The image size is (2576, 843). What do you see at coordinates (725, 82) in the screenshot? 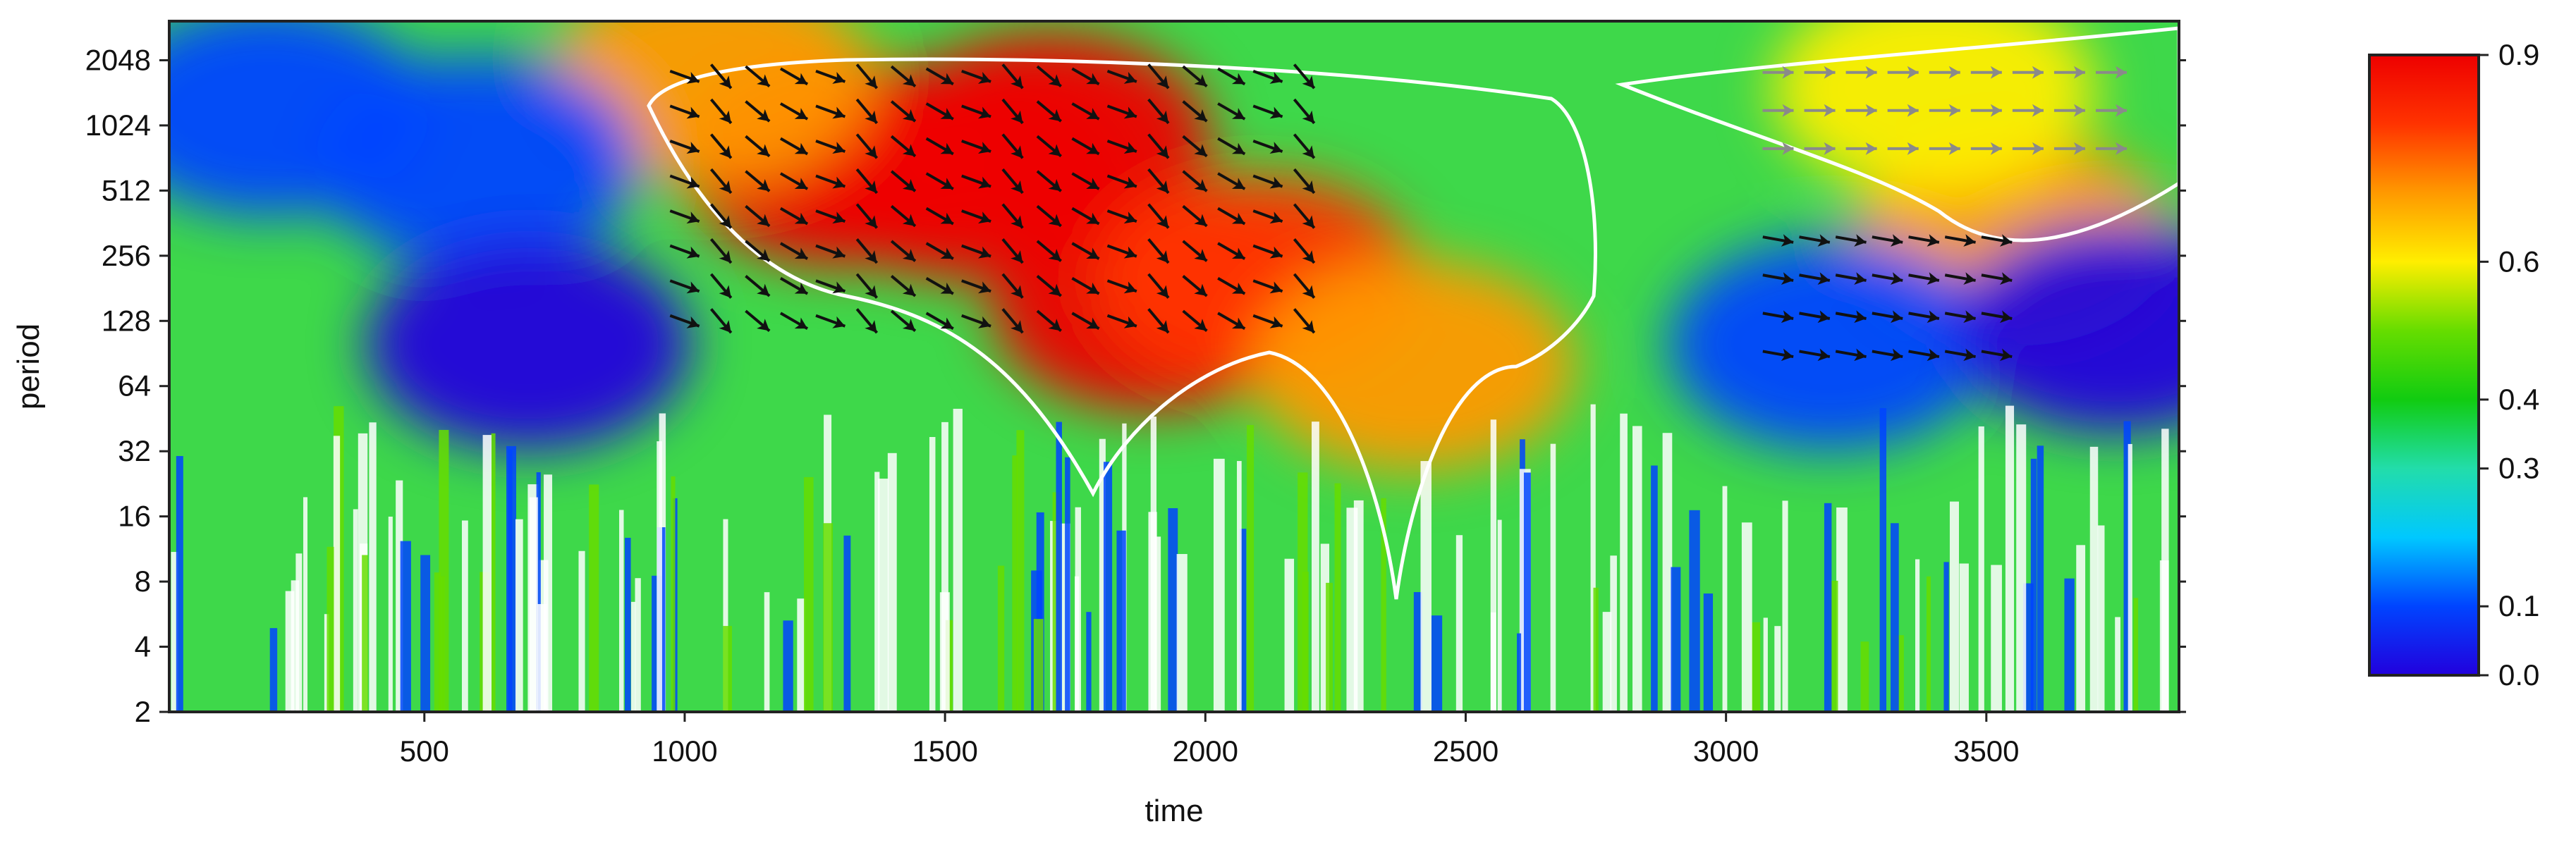
I see `phase-arrow-15-head` at bounding box center [725, 82].